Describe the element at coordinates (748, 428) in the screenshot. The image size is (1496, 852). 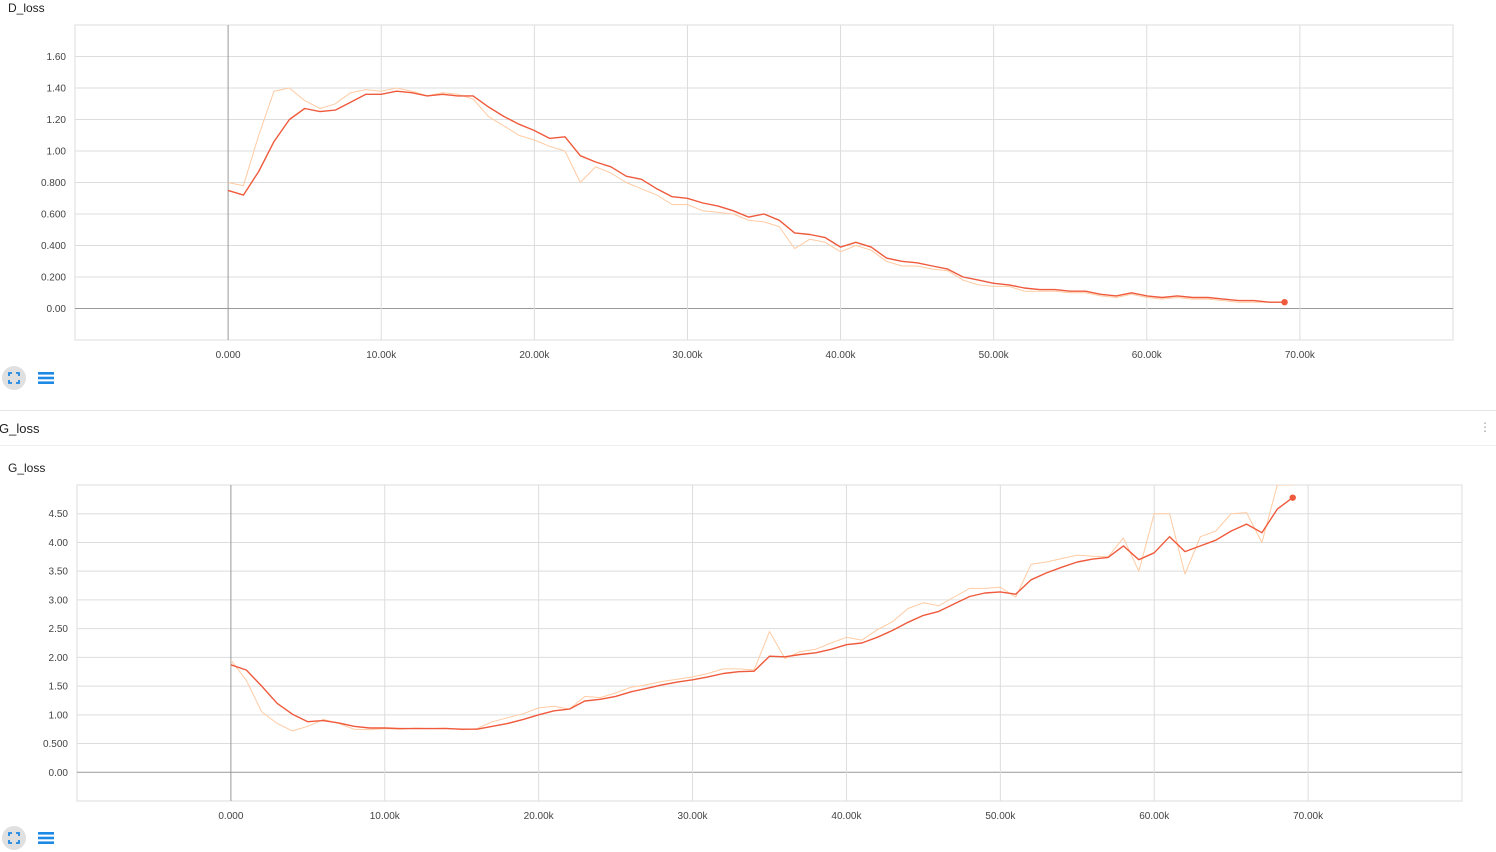
I see `group-header: G_loss ⋮` at that location.